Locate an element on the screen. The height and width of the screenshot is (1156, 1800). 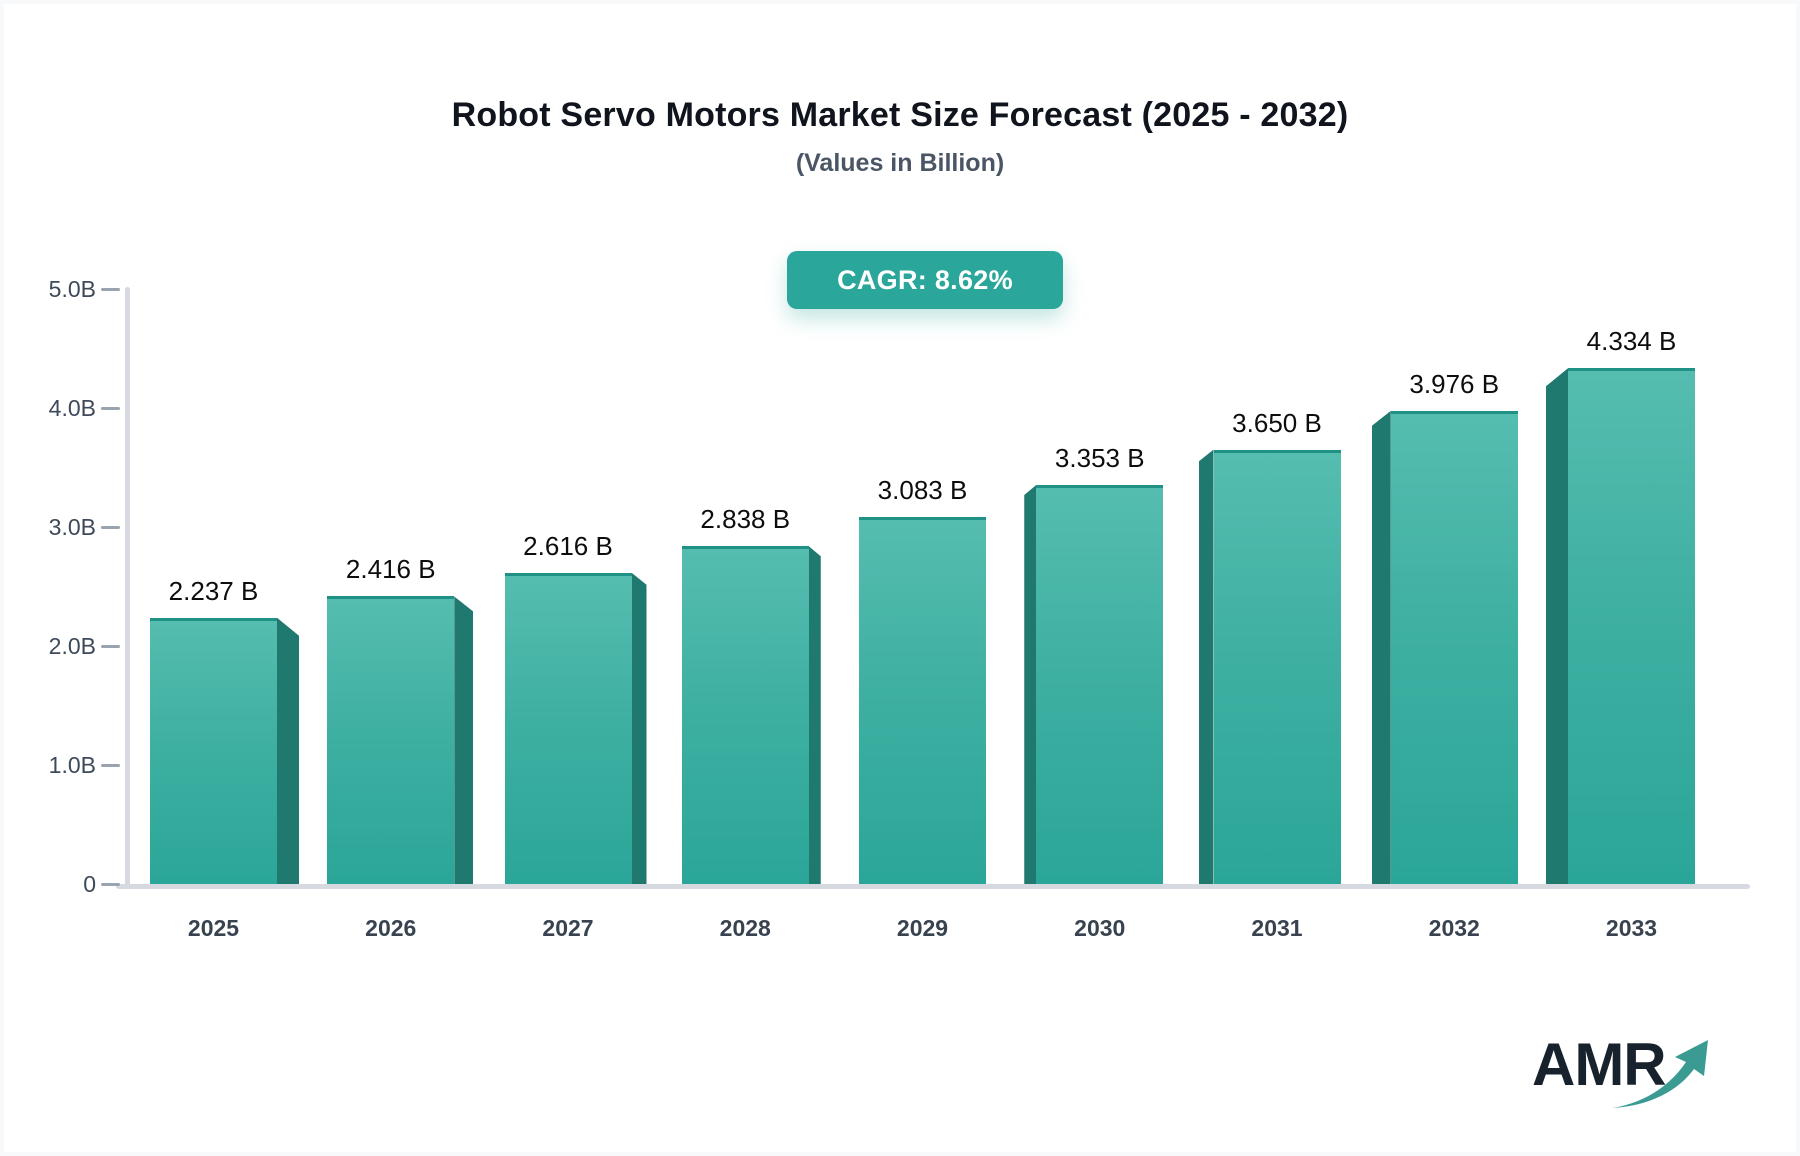
bar-value-label: 3.353 B is located at coordinates (1099, 457).